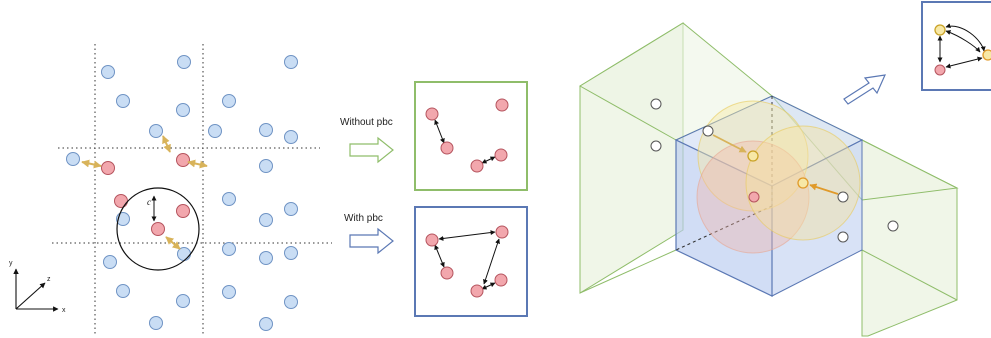 This screenshot has height=338, width=991. What do you see at coordinates (434, 199) in the screenshot?
I see `comparison-panel: Without pbc With pbc` at bounding box center [434, 199].